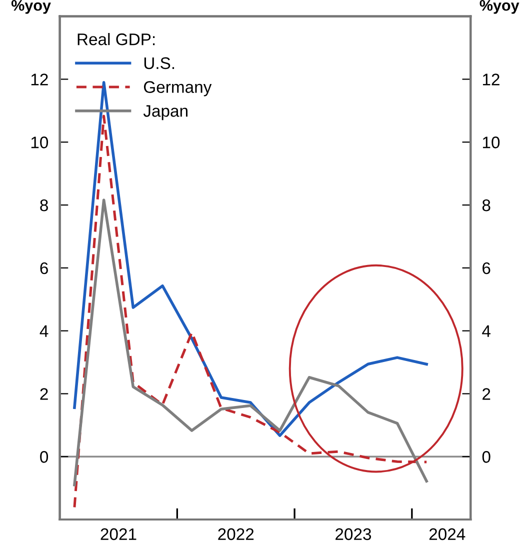 This screenshot has height=544, width=520. I want to click on y-axis-title: %yoy, so click(31, 7).